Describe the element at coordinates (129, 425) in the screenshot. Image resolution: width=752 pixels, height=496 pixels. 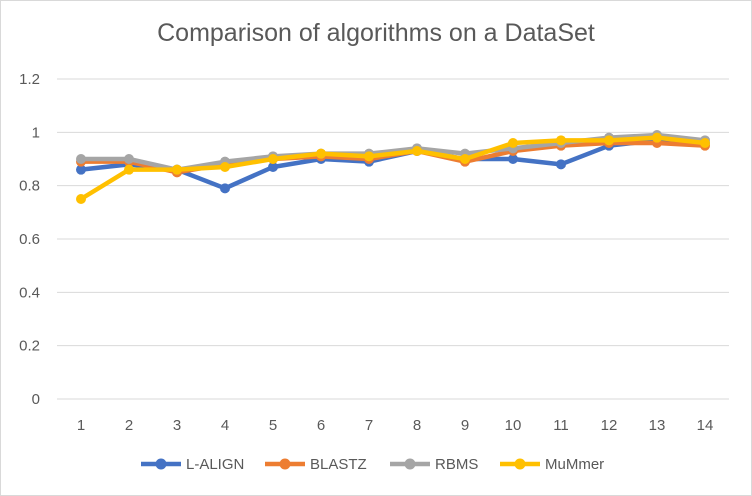
I see `x-tick-label: 2` at that location.